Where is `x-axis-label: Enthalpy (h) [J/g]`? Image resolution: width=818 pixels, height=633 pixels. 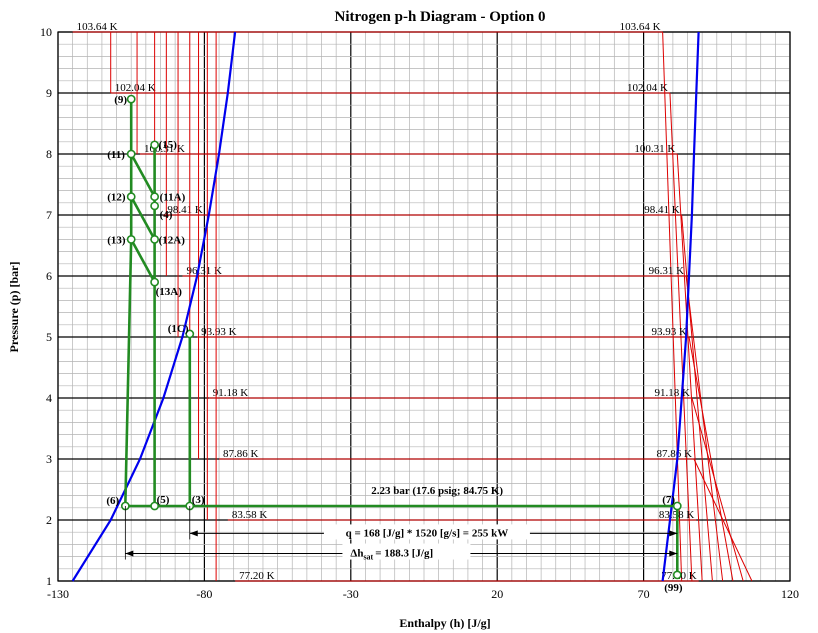
x-axis-label: Enthalpy (h) [J/g] is located at coordinates (444, 623).